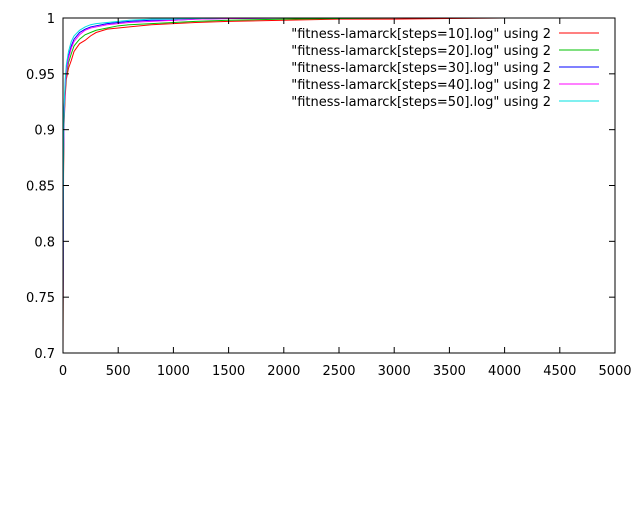 Image resolution: width=640 pixels, height=512 pixels. What do you see at coordinates (40, 75) in the screenshot?
I see `y-tick-label: 0.95` at bounding box center [40, 75].